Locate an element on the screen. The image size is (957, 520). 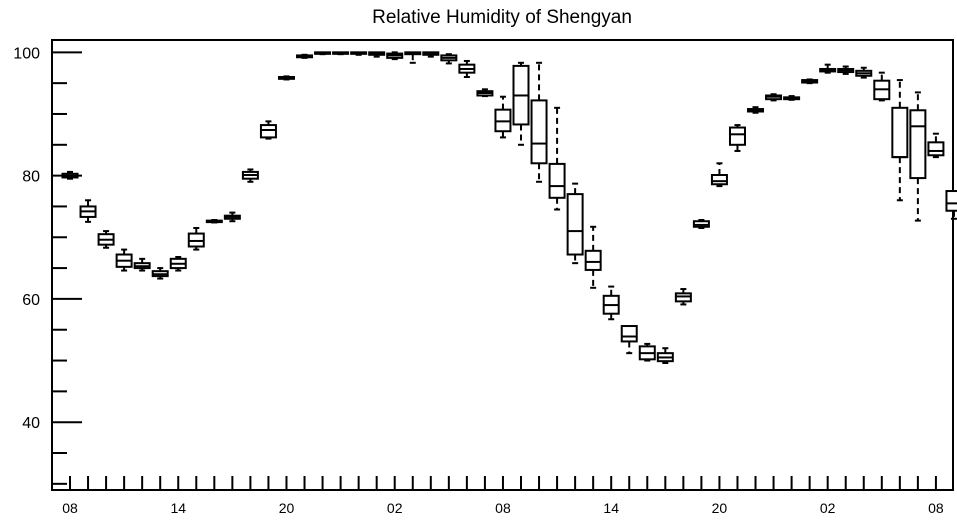
chart-title: Relative Humidity of Shengyan is located at coordinates (502, 17).